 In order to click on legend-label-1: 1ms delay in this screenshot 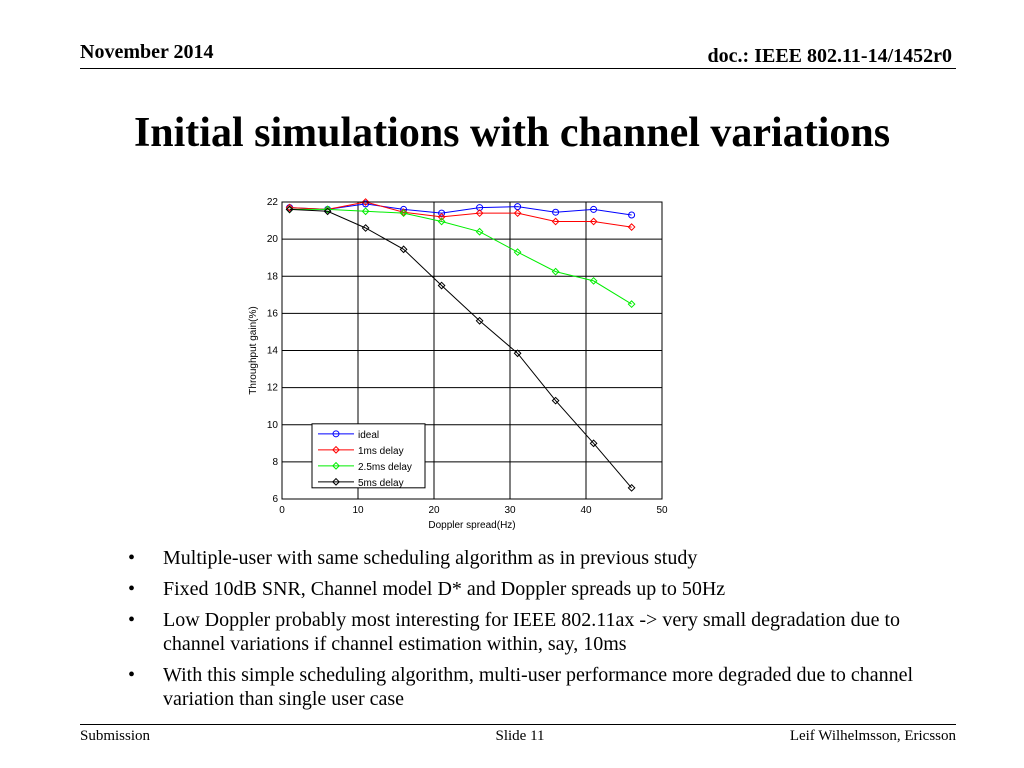, I will do `click(381, 451)`.